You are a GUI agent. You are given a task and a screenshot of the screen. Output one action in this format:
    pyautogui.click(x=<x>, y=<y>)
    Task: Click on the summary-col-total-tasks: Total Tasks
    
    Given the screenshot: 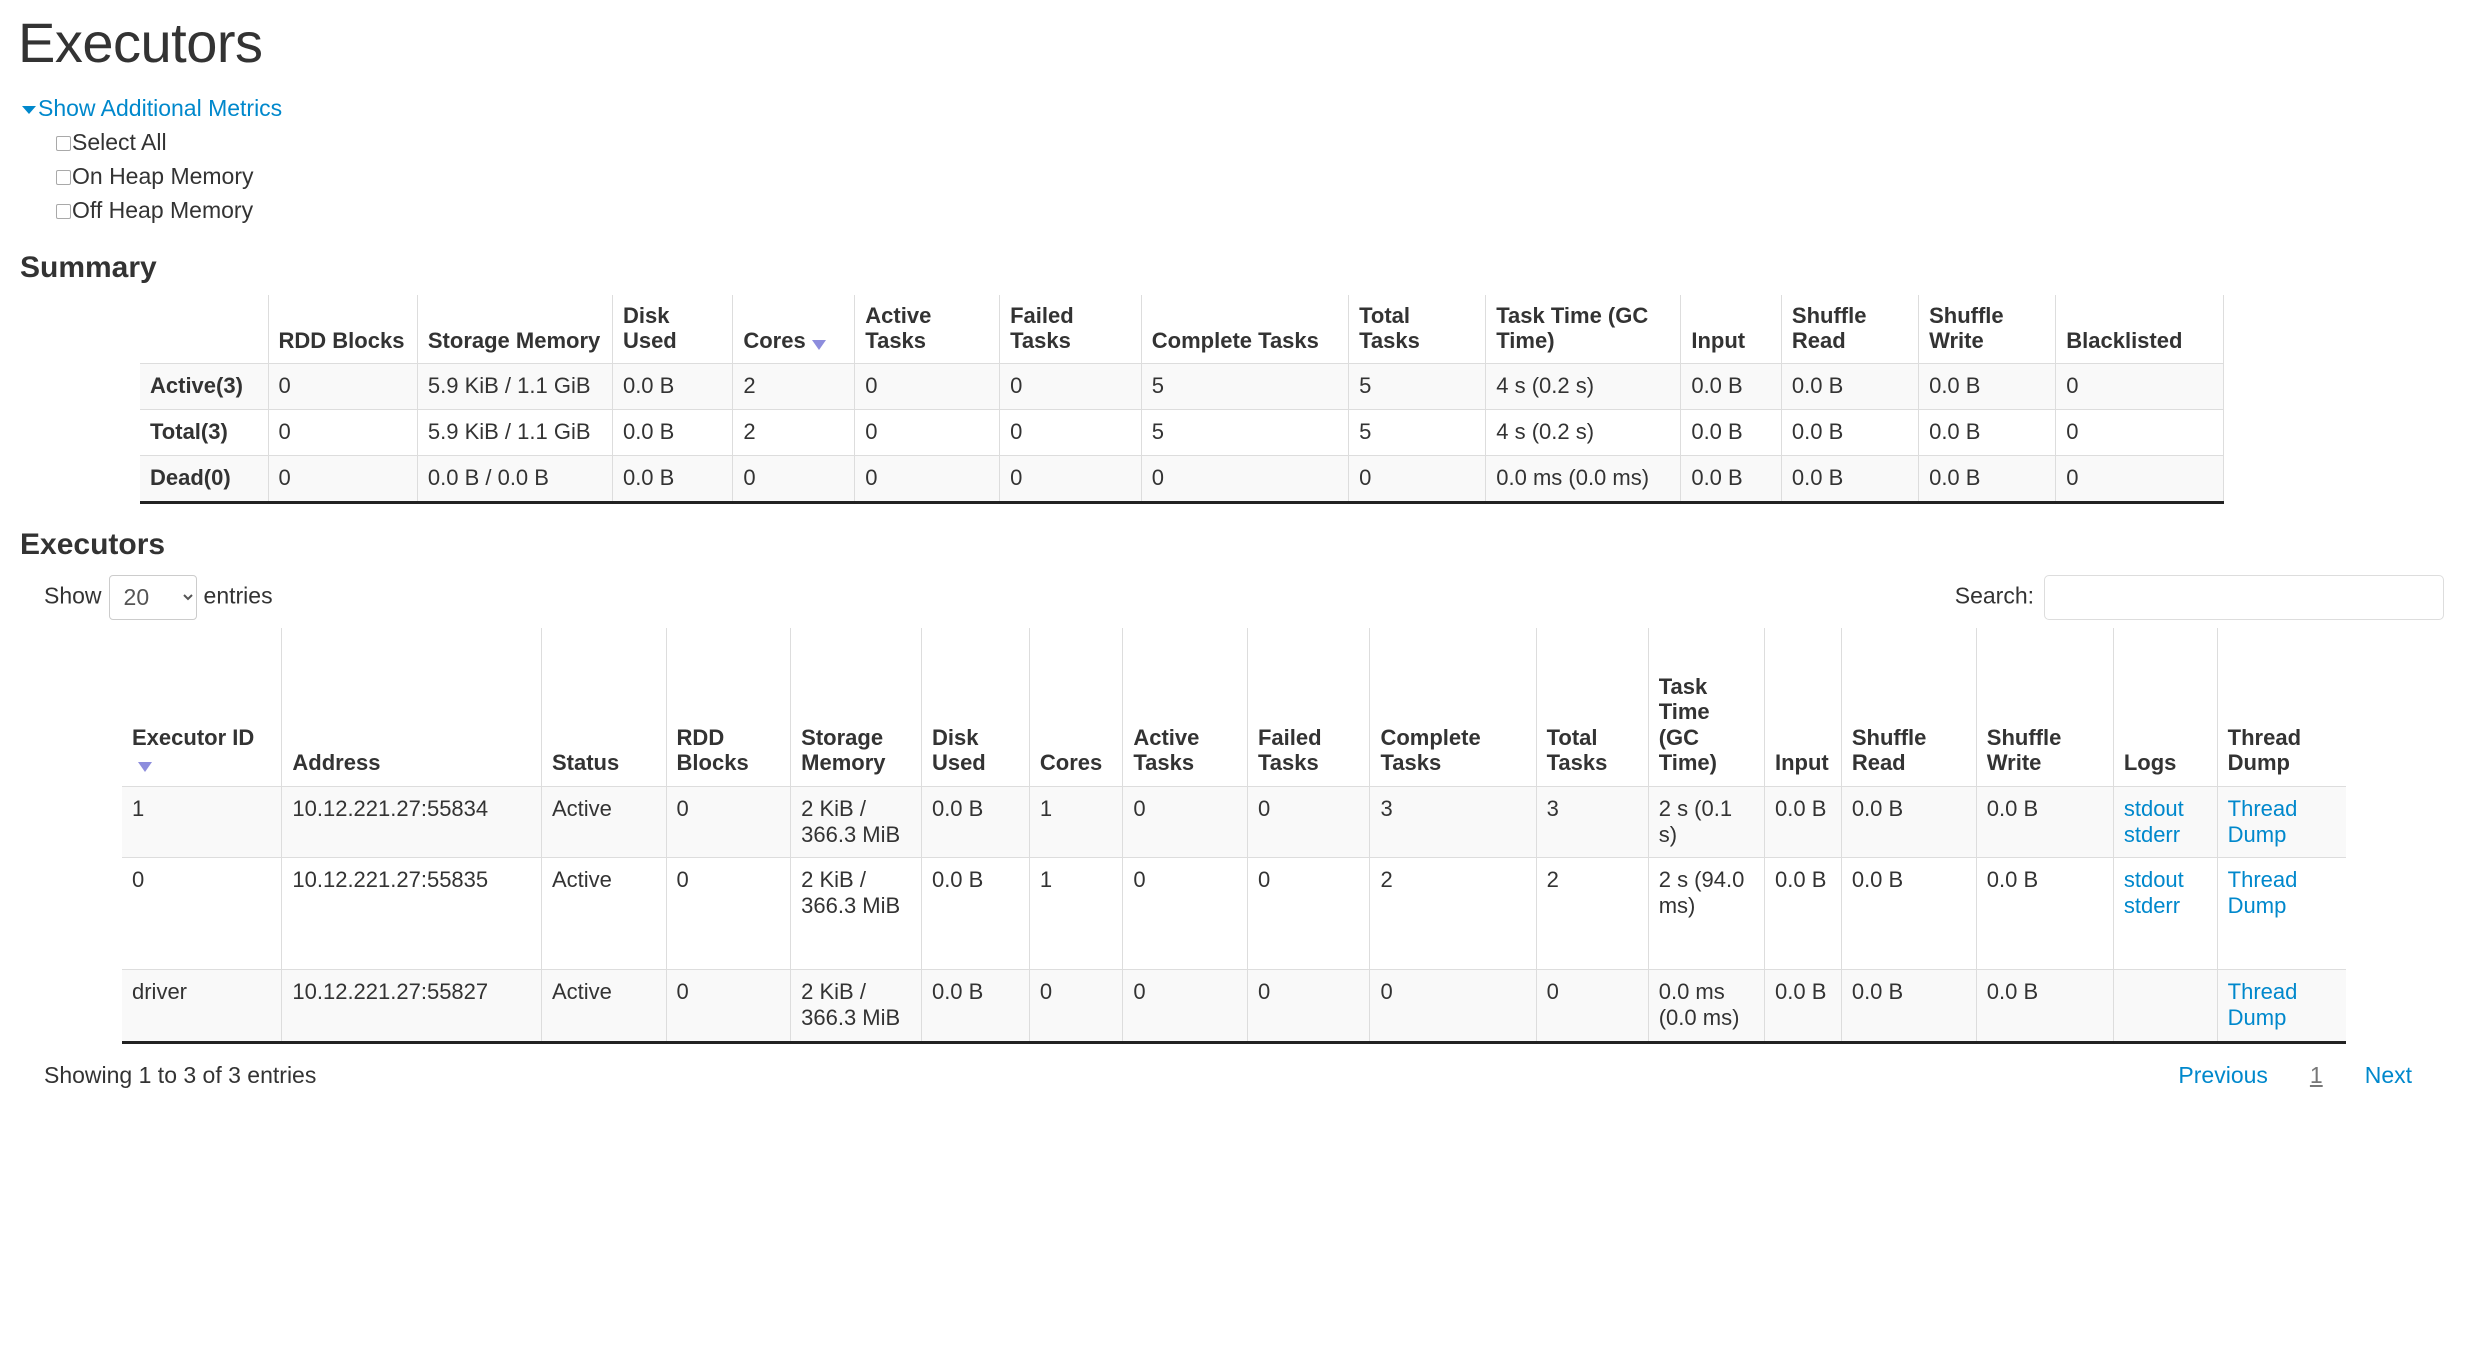 What is the action you would take?
    pyautogui.click(x=1417, y=329)
    